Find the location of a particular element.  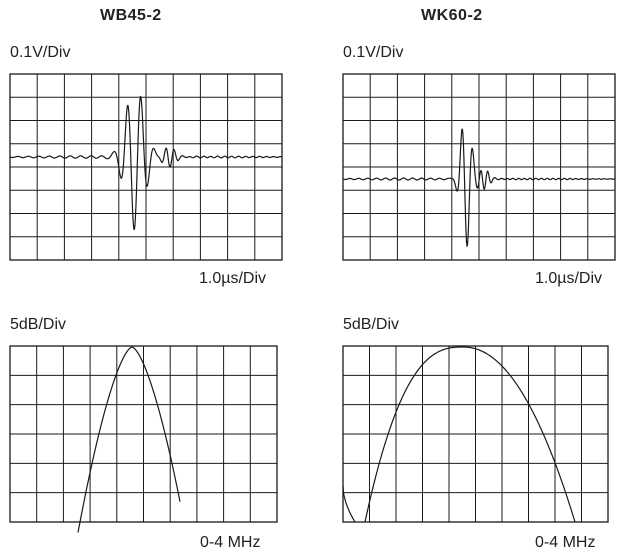

right-waveform-volt-scale: 0.1V/Div is located at coordinates (373, 52).